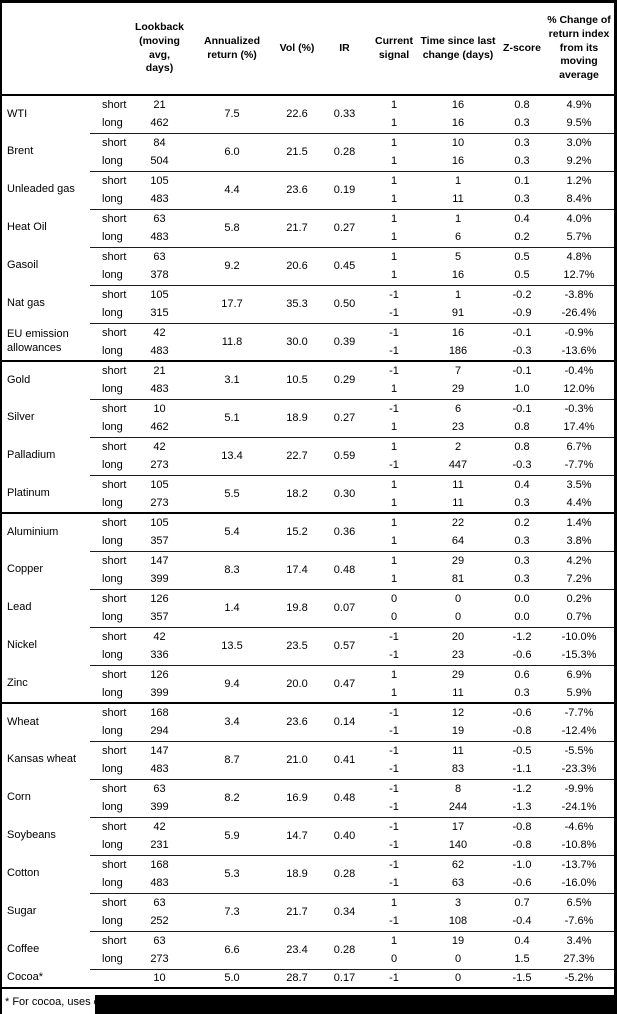  I want to click on commodity-name-cell: Palladium, so click(31, 455).